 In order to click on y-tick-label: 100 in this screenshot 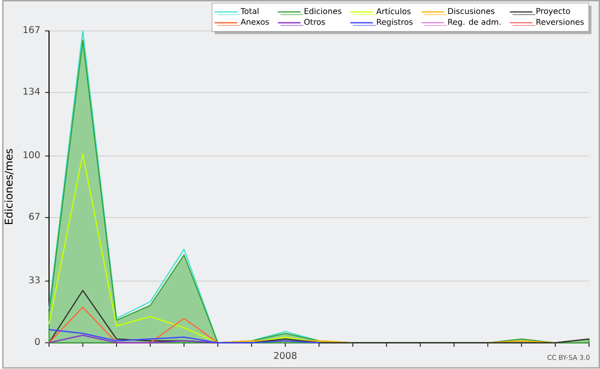, I will do `click(32, 154)`.